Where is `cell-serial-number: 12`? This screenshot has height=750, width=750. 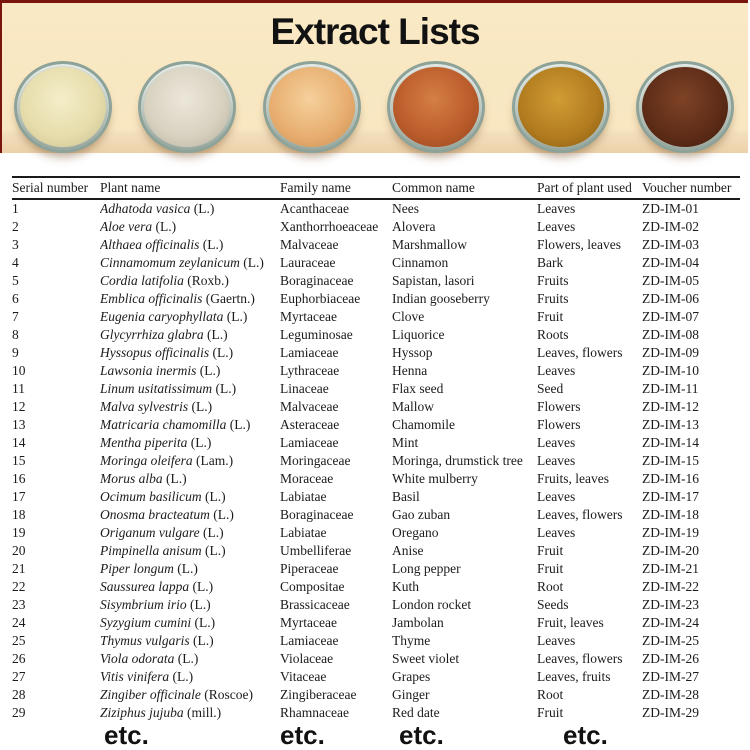 cell-serial-number: 12 is located at coordinates (19, 406).